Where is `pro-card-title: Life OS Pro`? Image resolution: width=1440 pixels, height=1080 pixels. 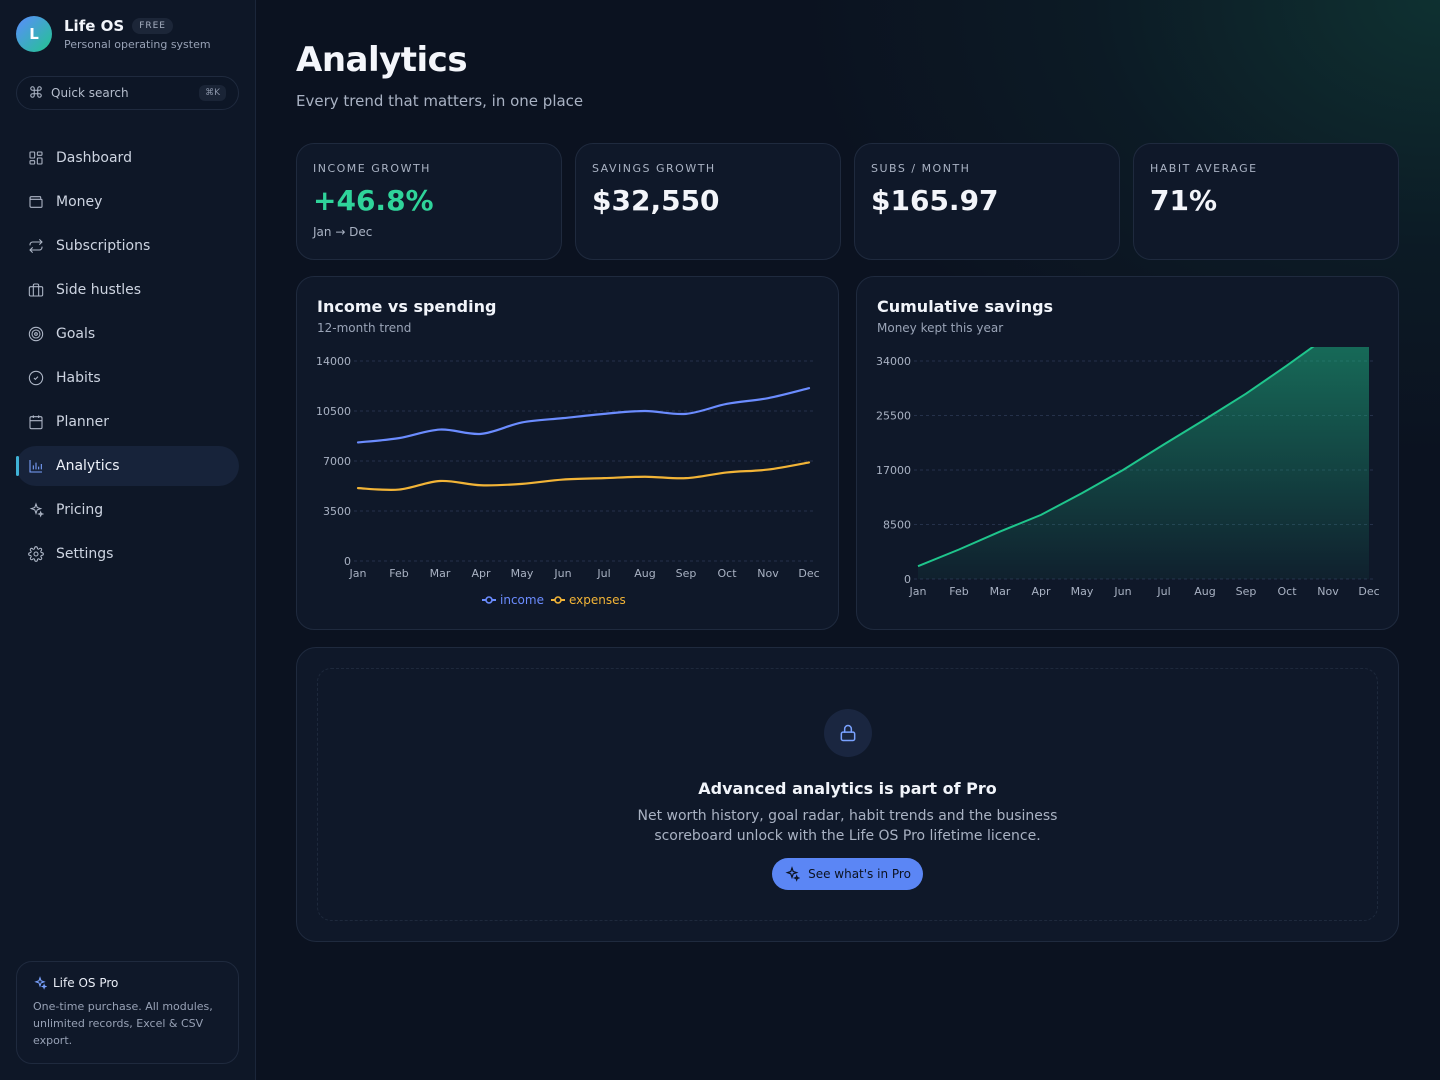 pro-card-title: Life OS Pro is located at coordinates (86, 983).